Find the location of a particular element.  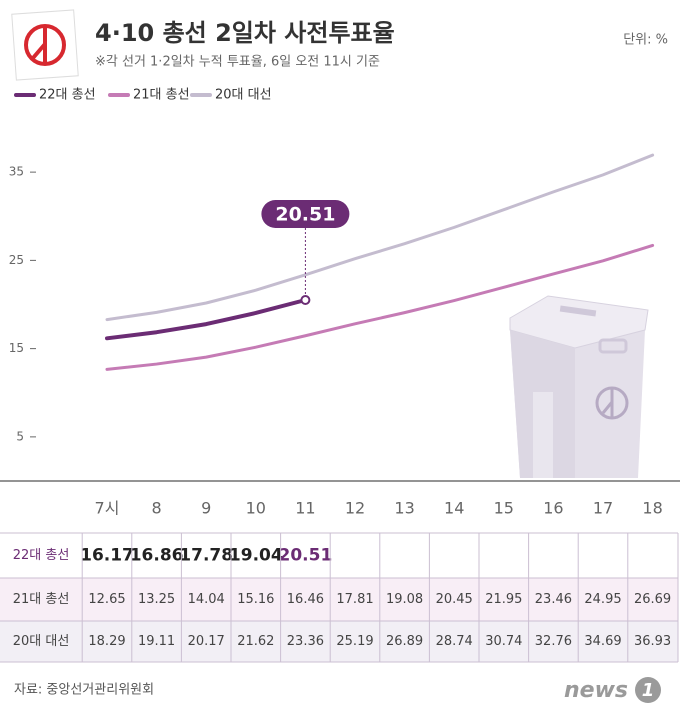

x-tick-label: 17 is located at coordinates (603, 508).